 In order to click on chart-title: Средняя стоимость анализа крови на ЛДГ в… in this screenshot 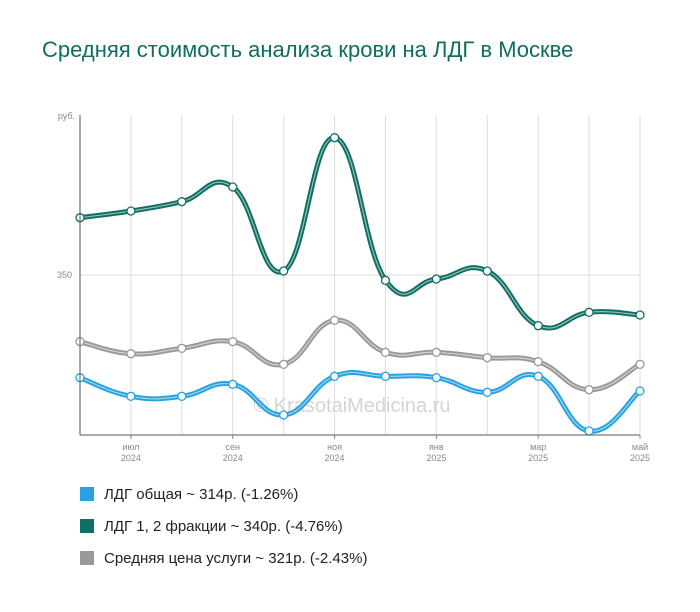, I will do `click(308, 49)`.